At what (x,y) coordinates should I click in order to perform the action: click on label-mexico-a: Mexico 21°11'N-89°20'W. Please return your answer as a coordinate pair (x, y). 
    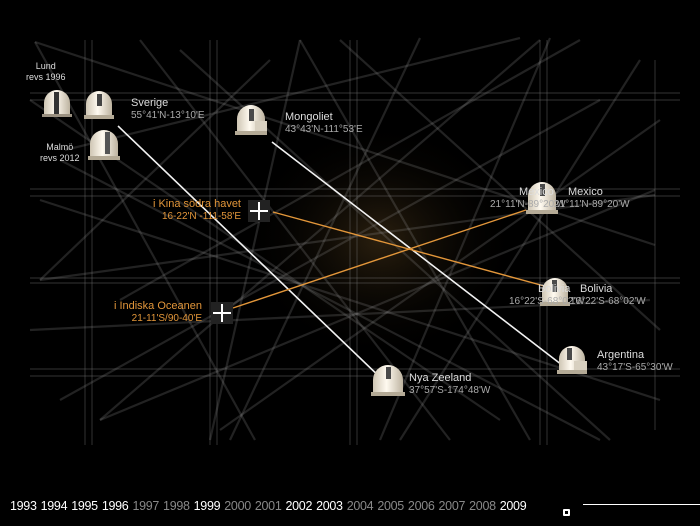
    Looking at the image, I should click on (528, 198).